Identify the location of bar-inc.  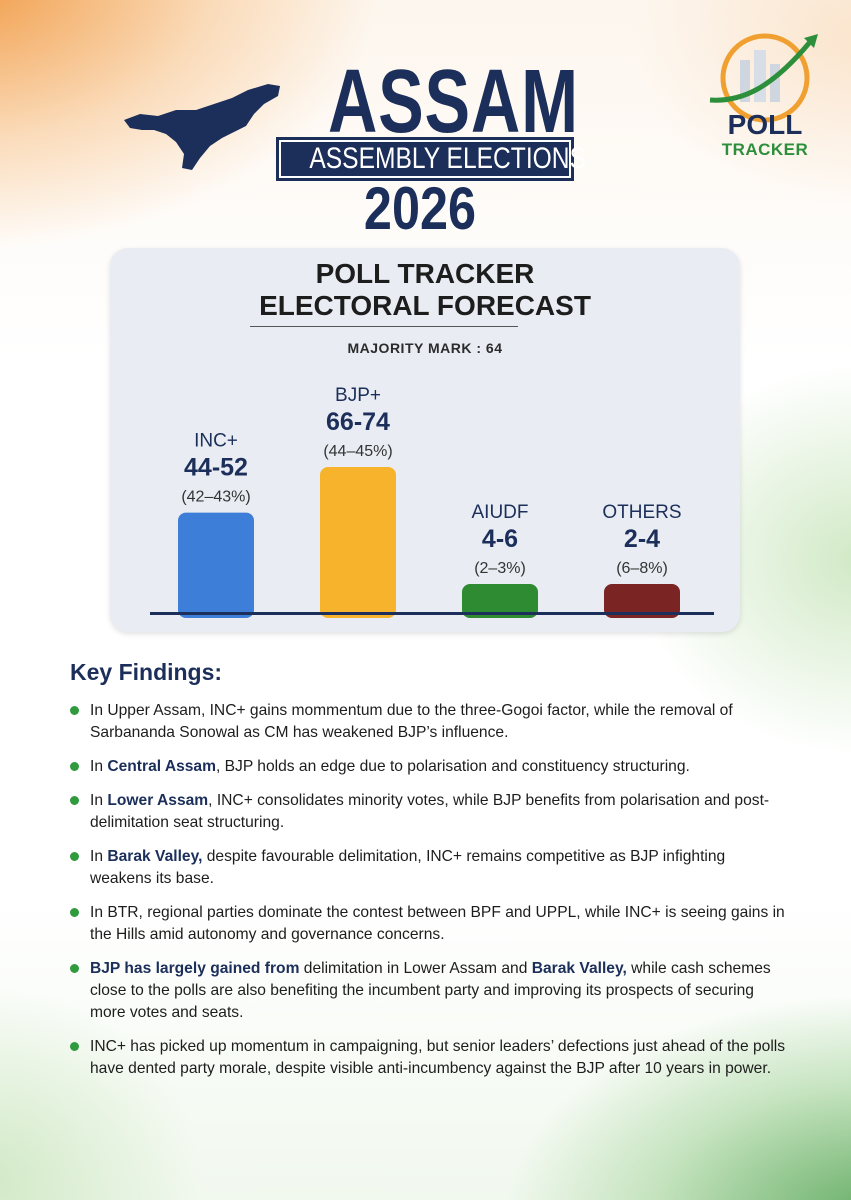
(216, 565).